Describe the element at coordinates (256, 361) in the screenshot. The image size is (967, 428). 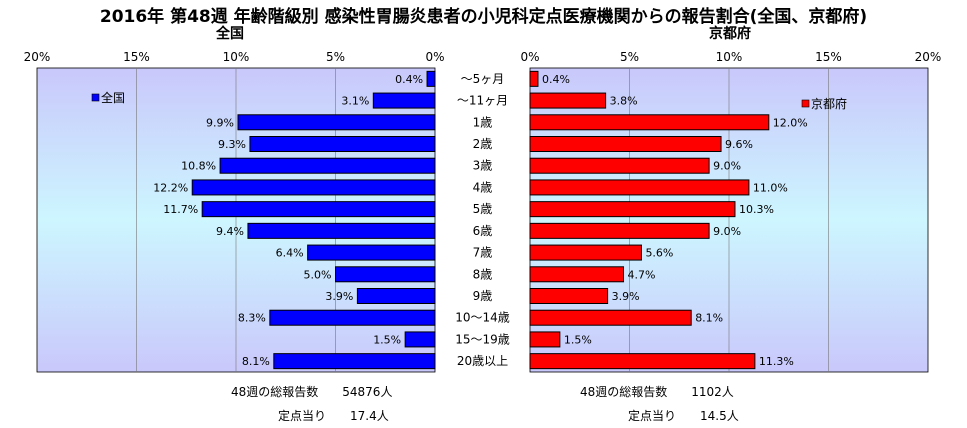
I see `left-bar-value-label: 8.1%` at that location.